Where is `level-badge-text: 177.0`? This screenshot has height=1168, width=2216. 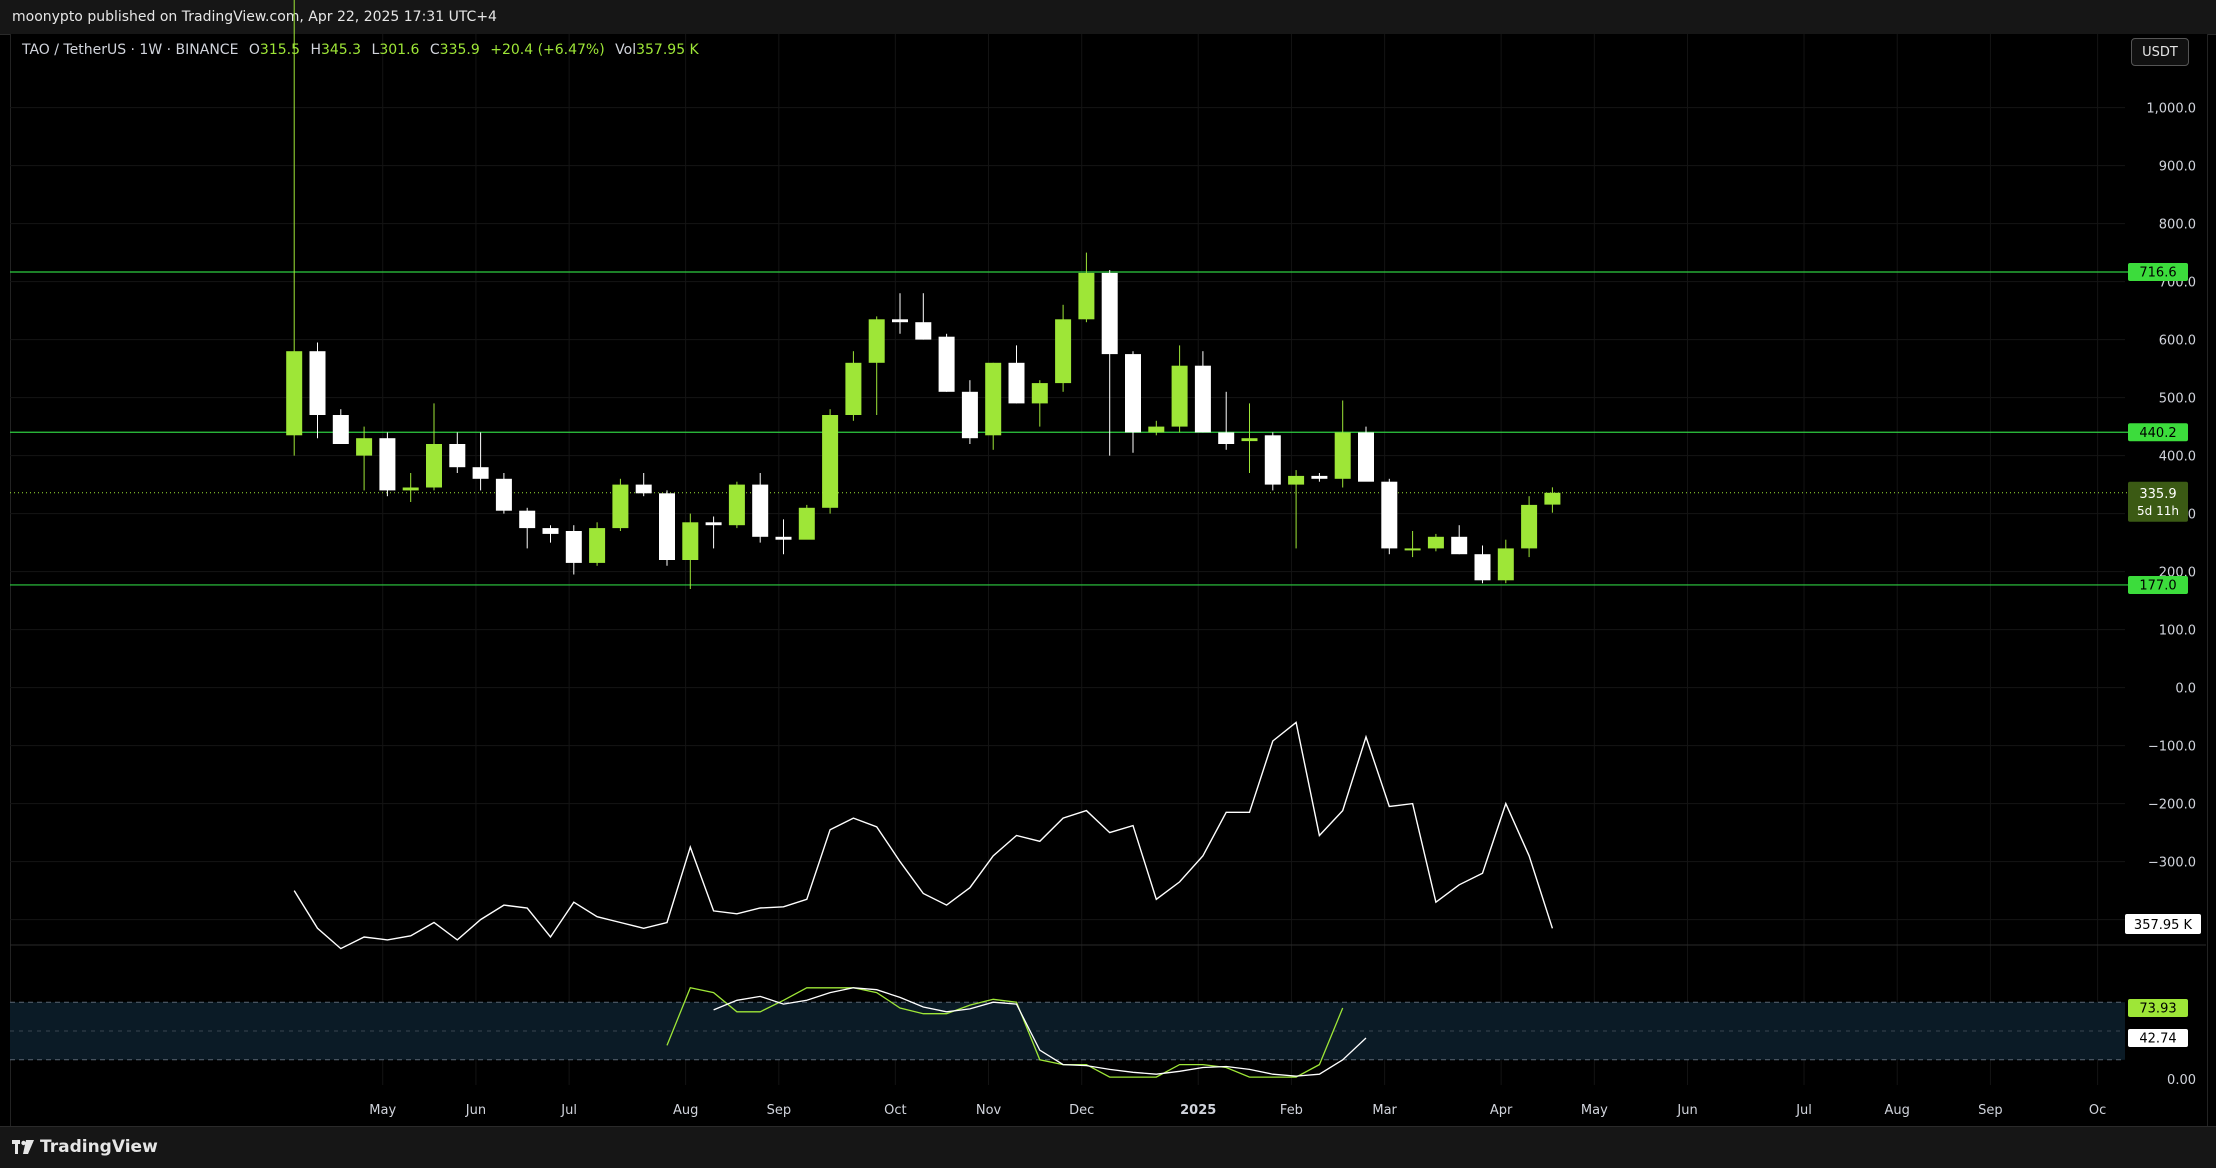 level-badge-text: 177.0 is located at coordinates (2157, 585).